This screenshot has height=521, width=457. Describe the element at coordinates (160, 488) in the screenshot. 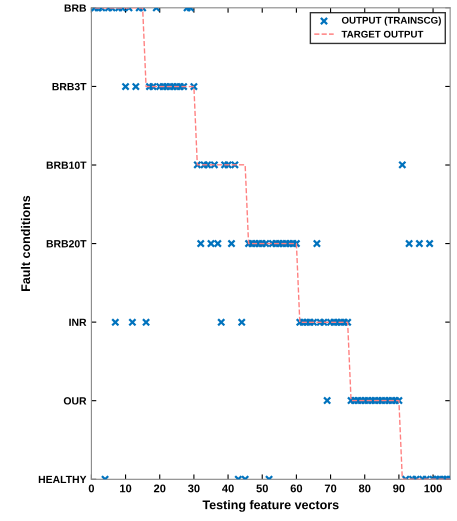

I see `x-tick-label: 20` at that location.